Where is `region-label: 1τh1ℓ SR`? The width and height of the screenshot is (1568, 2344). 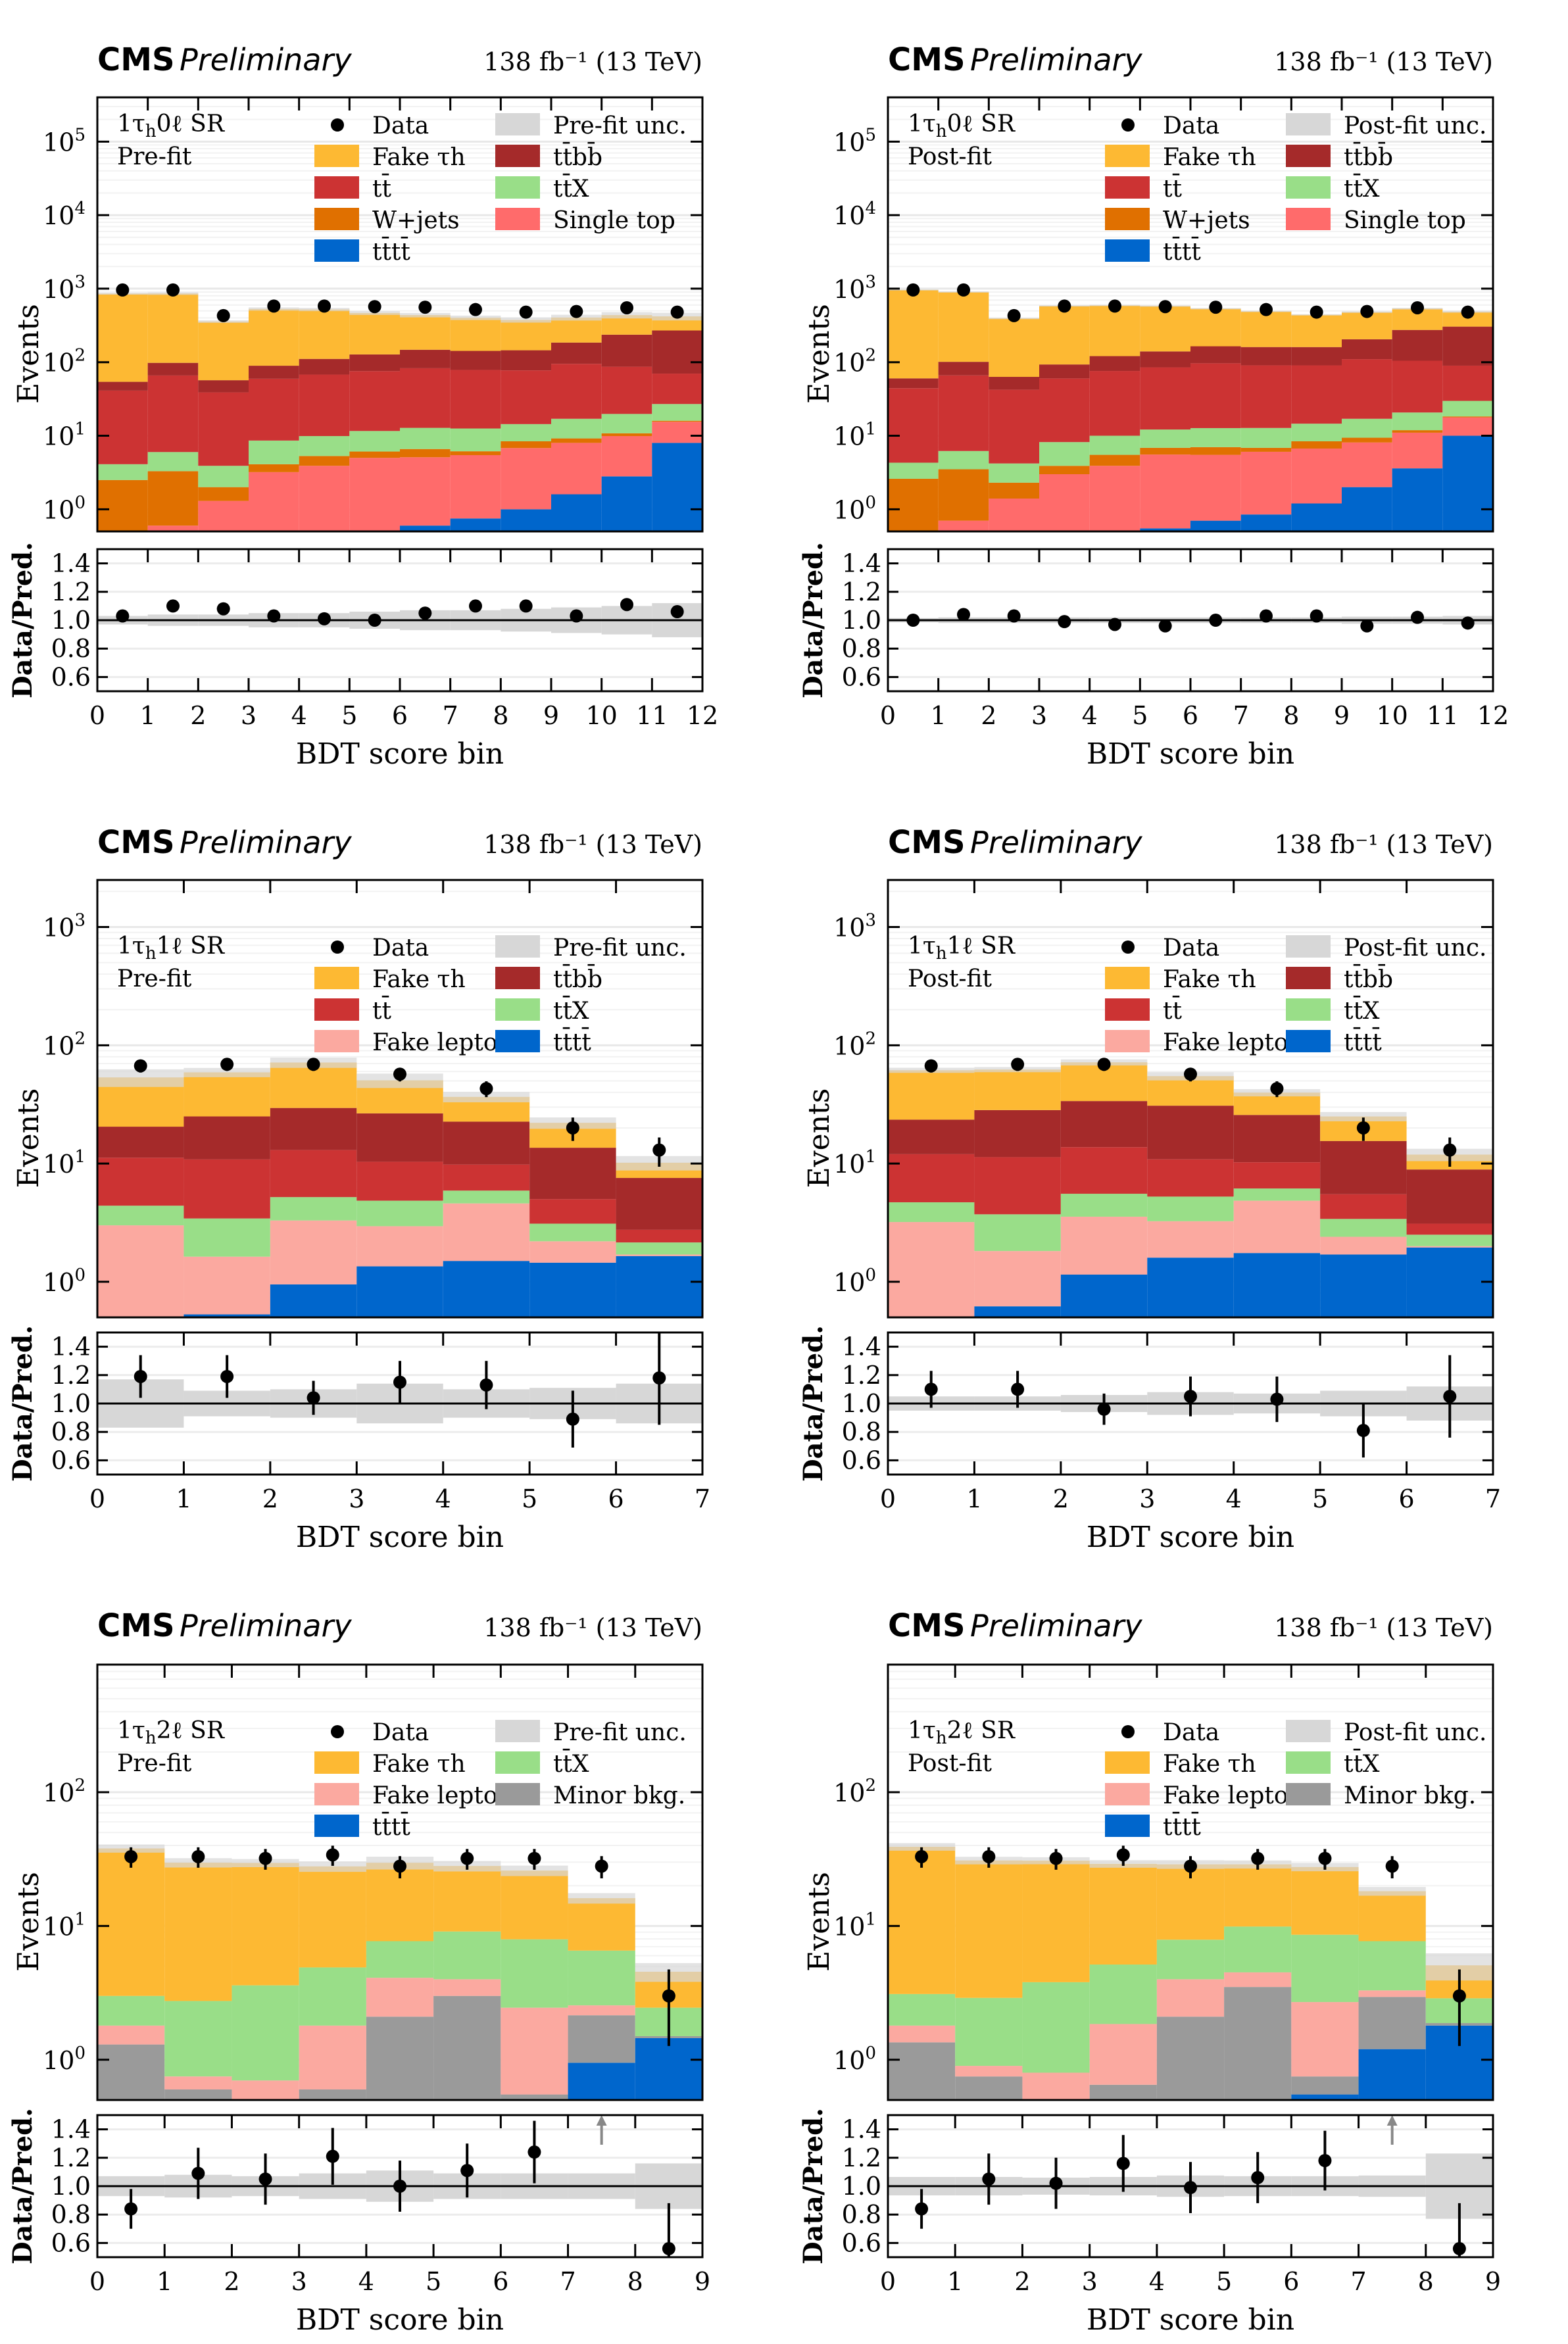
region-label: 1τh1ℓ SR is located at coordinates (962, 949).